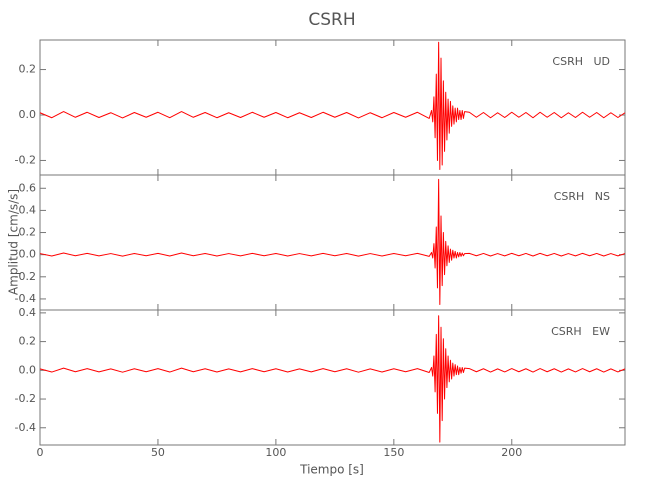 The image size is (650, 500). Describe the element at coordinates (158, 452) in the screenshot. I see `x-tick-label: 50` at that location.